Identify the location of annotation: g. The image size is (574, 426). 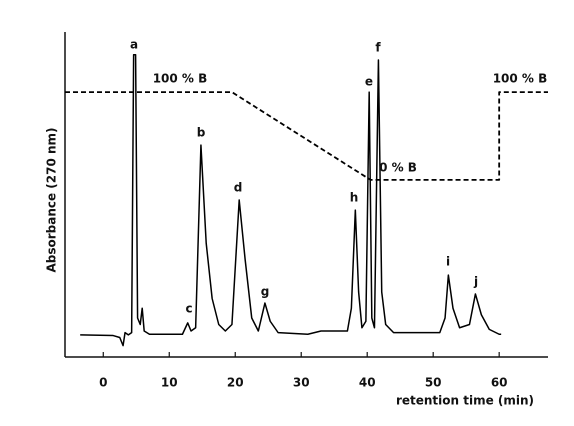
(265, 292).